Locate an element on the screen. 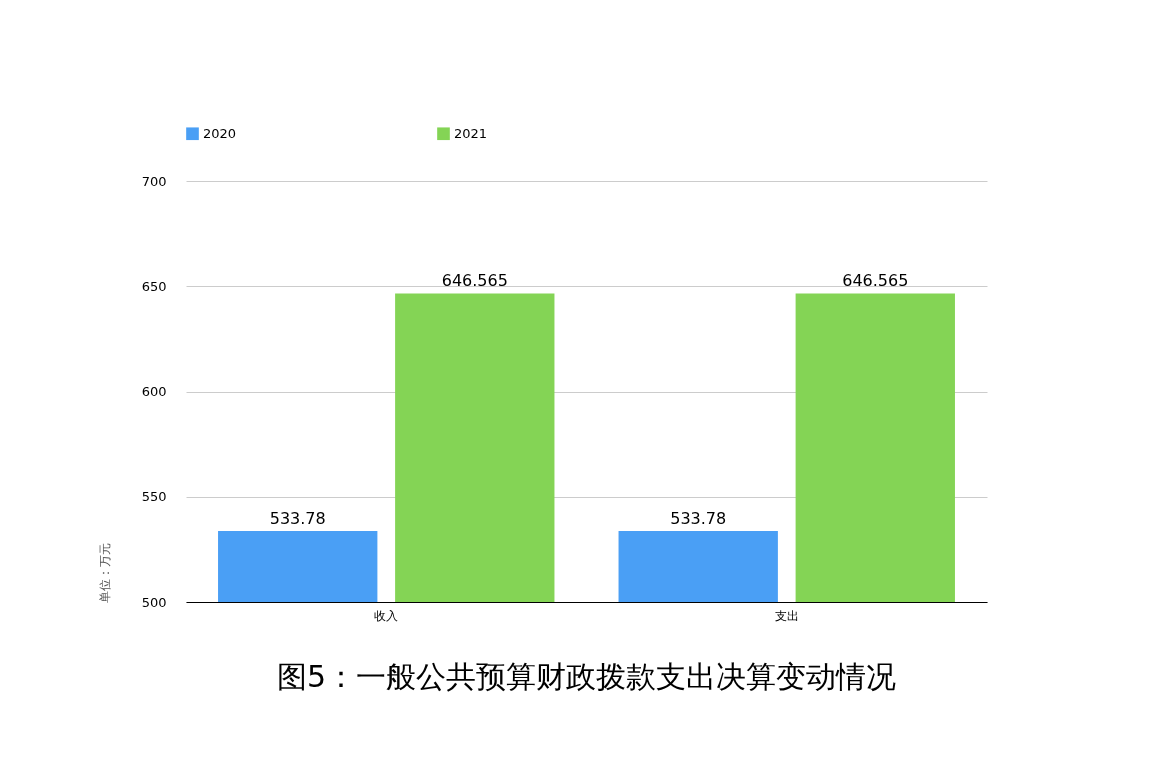  y-tick-label: 500 is located at coordinates (154, 602).